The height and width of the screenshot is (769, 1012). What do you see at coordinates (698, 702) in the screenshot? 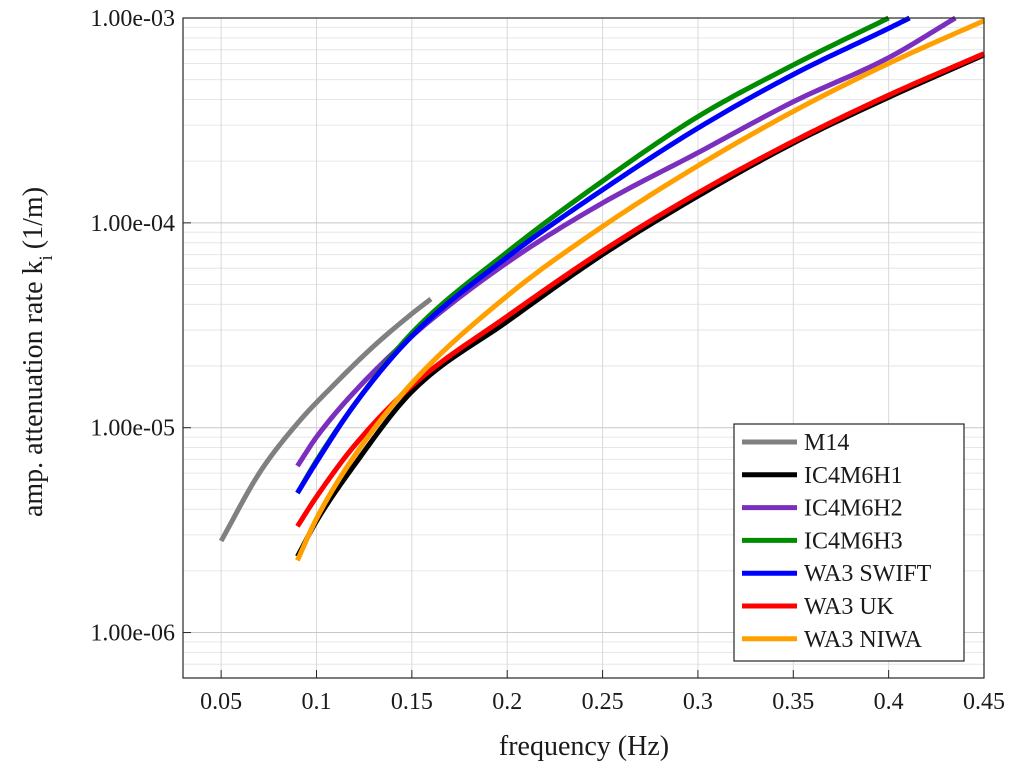
I see `x-tick-label: 0.3` at bounding box center [698, 702].